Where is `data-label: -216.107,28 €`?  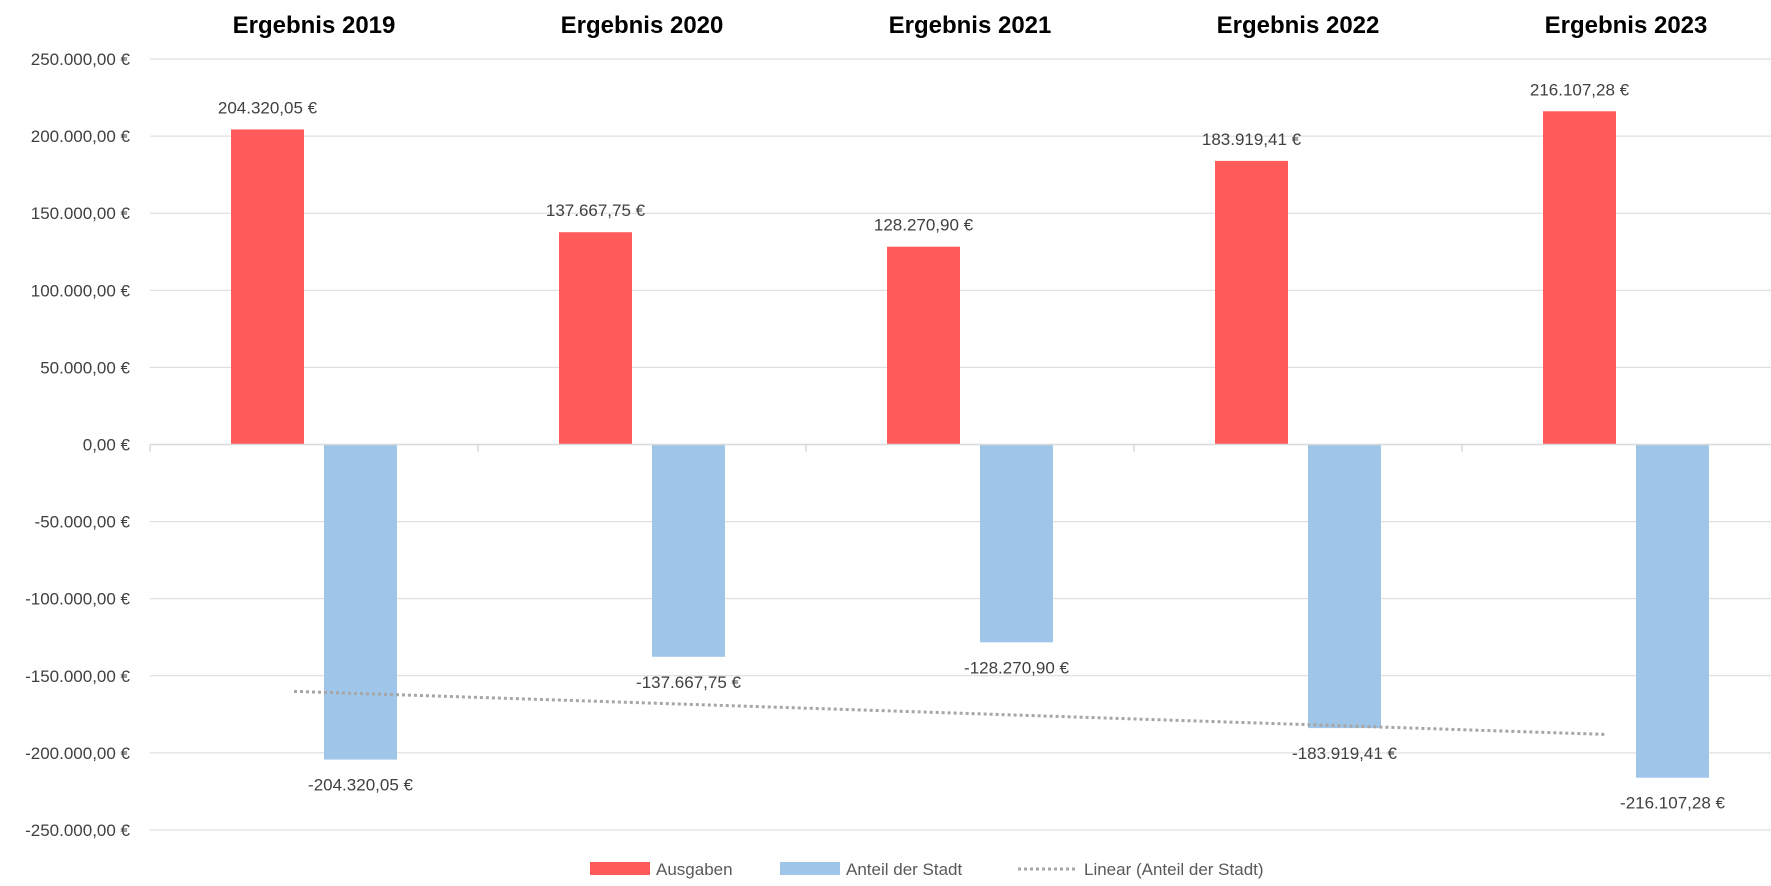
data-label: -216.107,28 € is located at coordinates (1672, 803).